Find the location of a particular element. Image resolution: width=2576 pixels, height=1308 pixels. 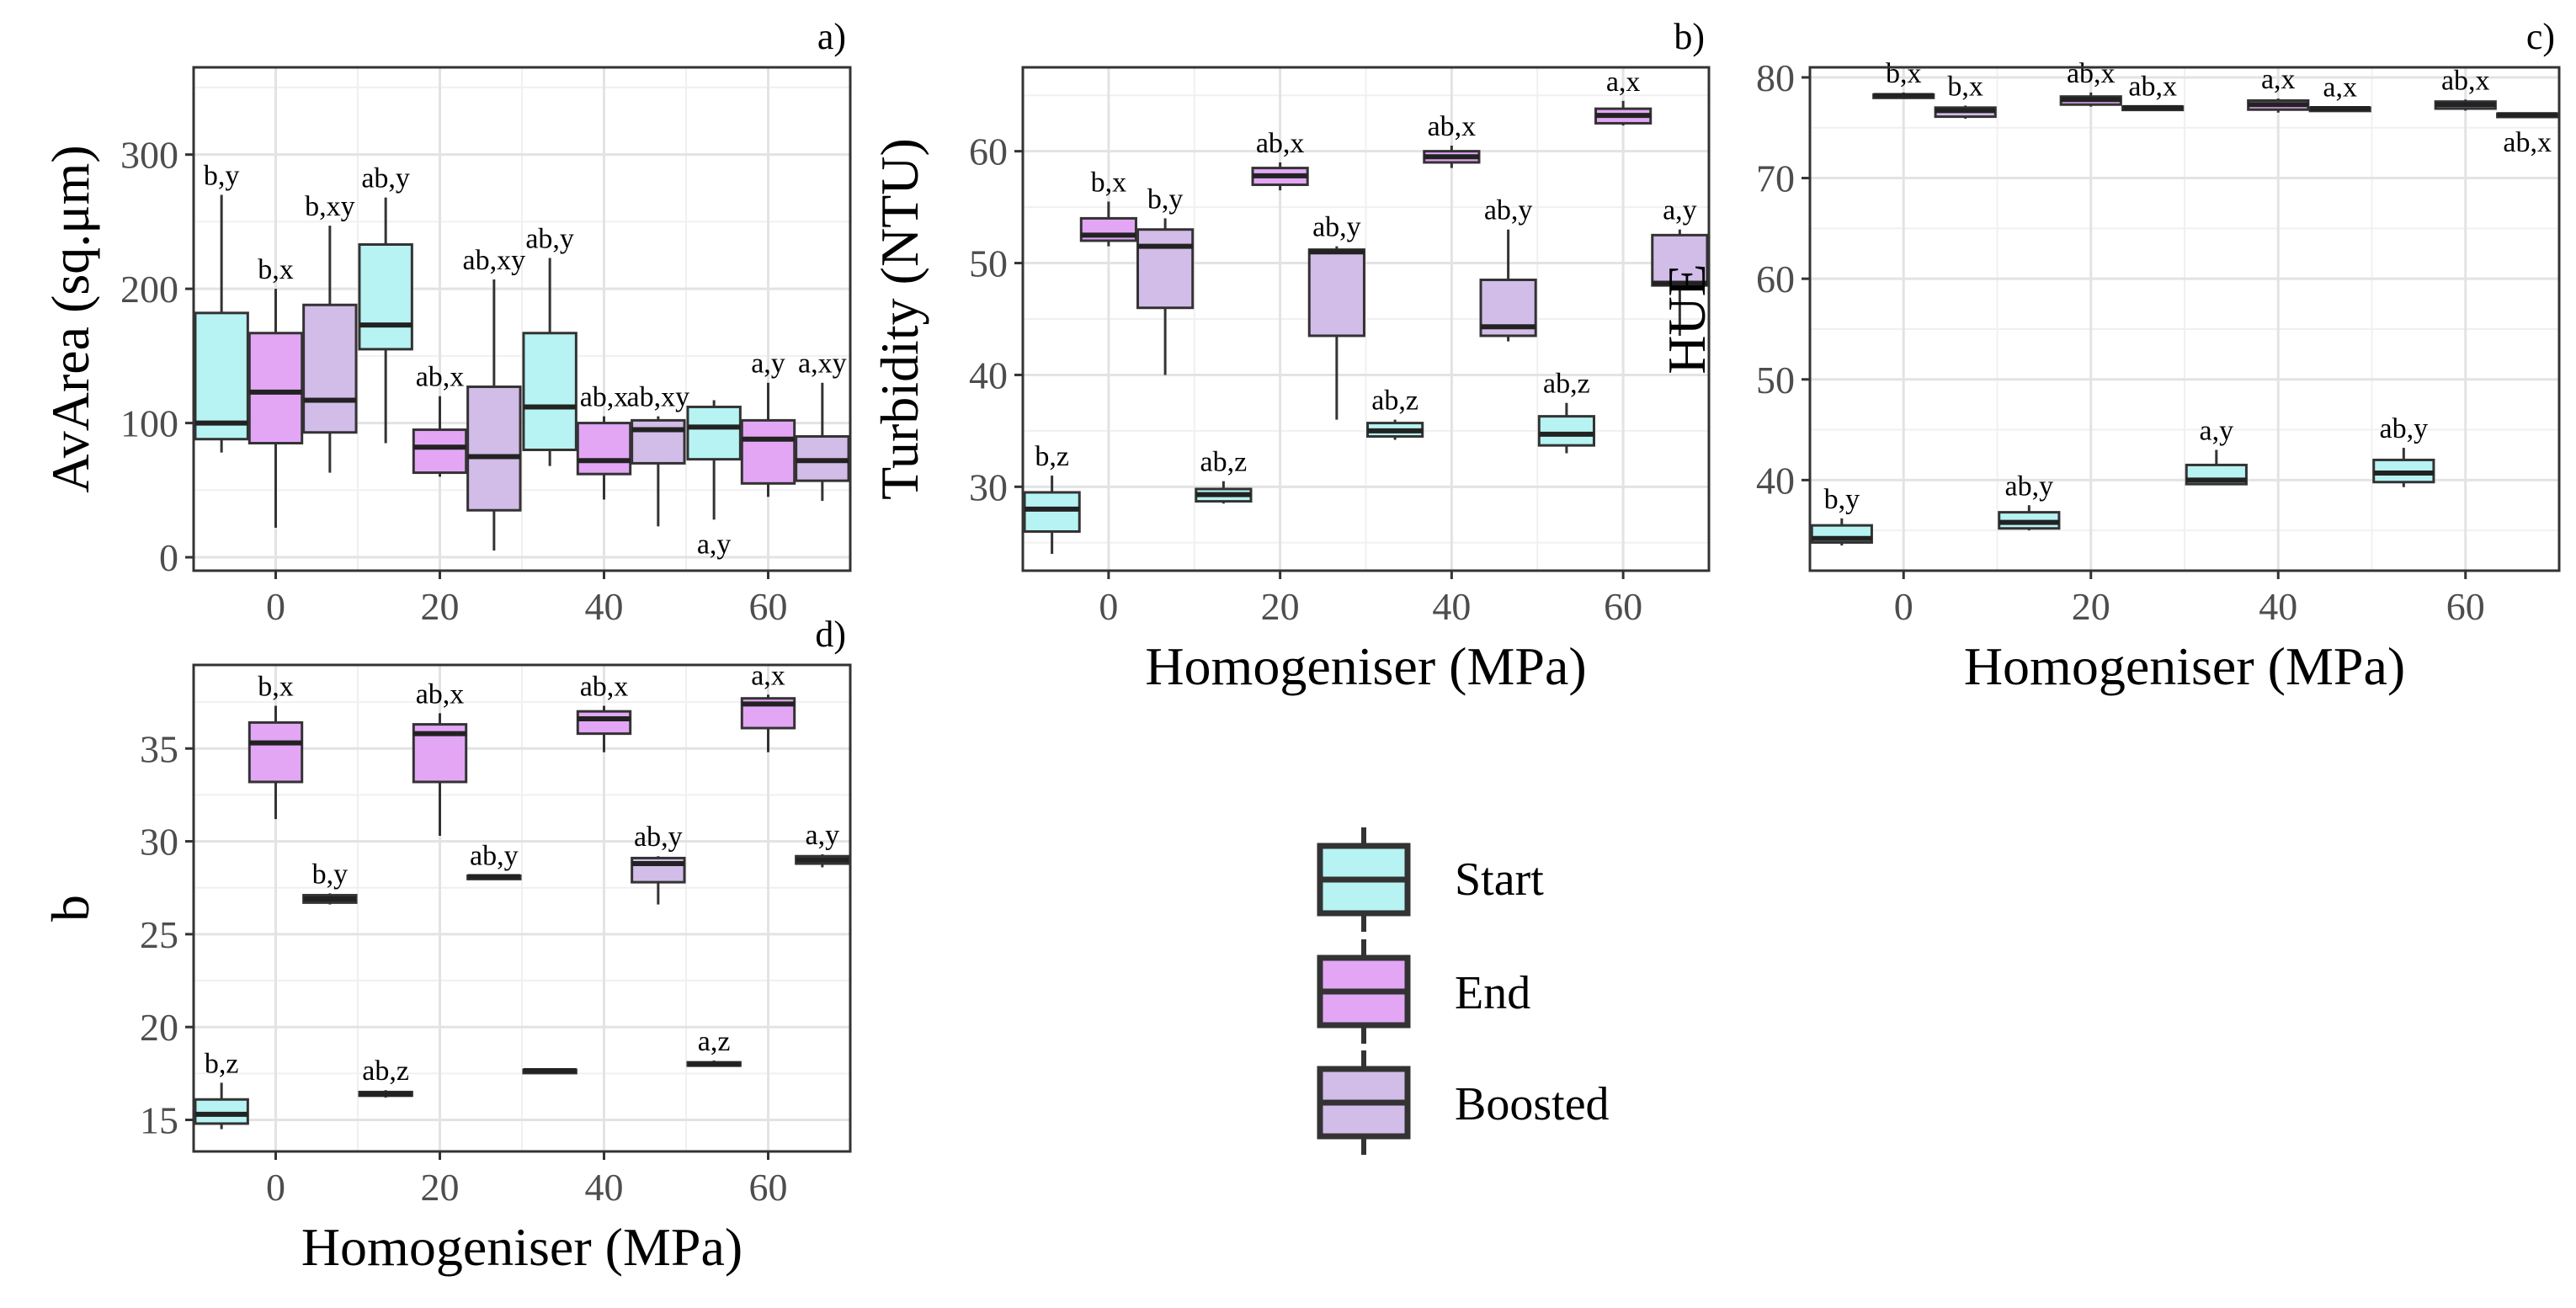

y-tick-label: 15 is located at coordinates (159, 1120).